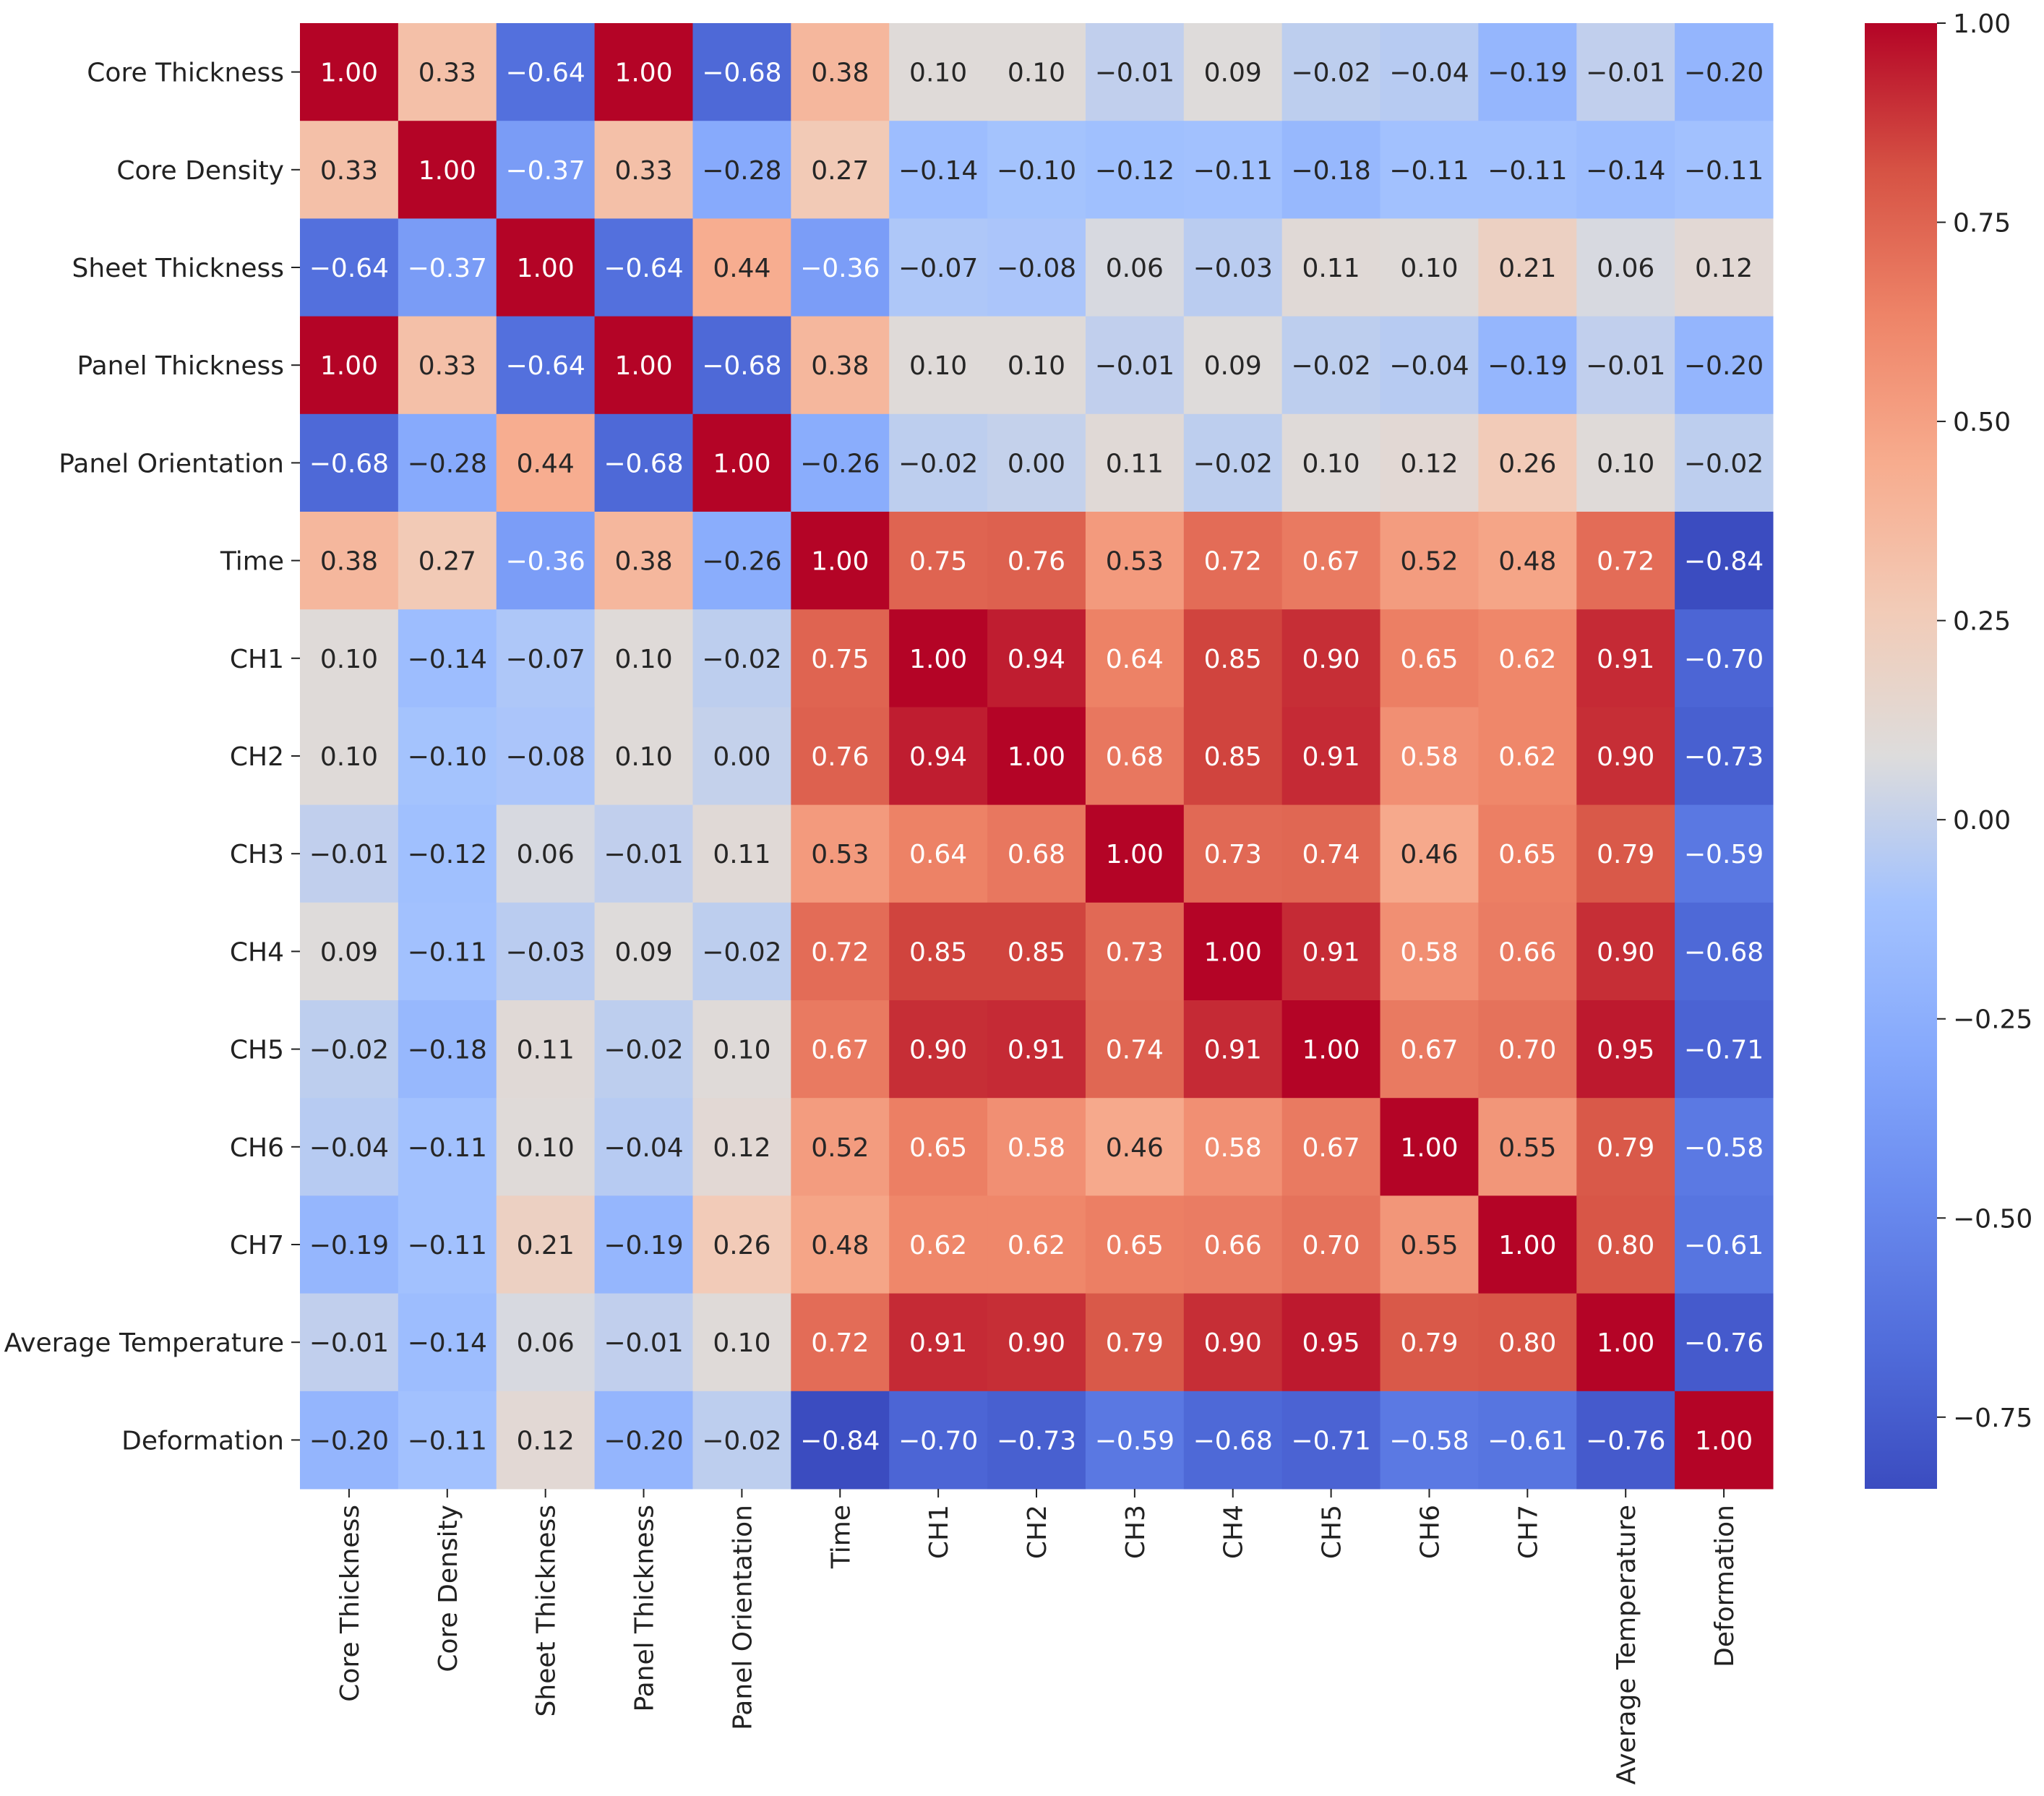 The image size is (2044, 1796). What do you see at coordinates (1625, 1245) in the screenshot?
I see `cell-annotation: 0.80` at bounding box center [1625, 1245].